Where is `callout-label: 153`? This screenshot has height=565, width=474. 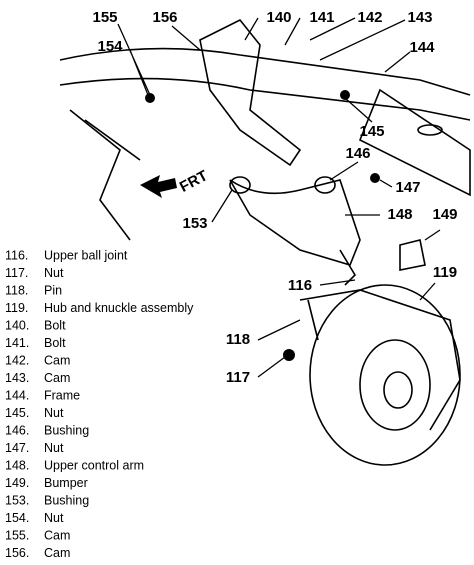
callout-label: 153 is located at coordinates (194, 223).